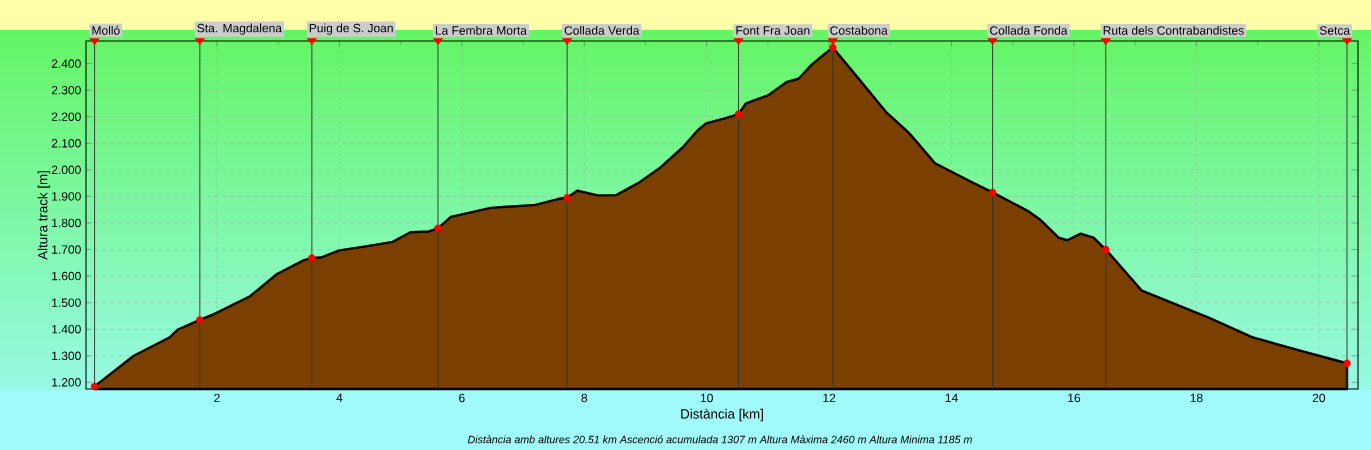 This screenshot has height=450, width=1371. I want to click on y-axis-title: Altura track [m], so click(44, 215).